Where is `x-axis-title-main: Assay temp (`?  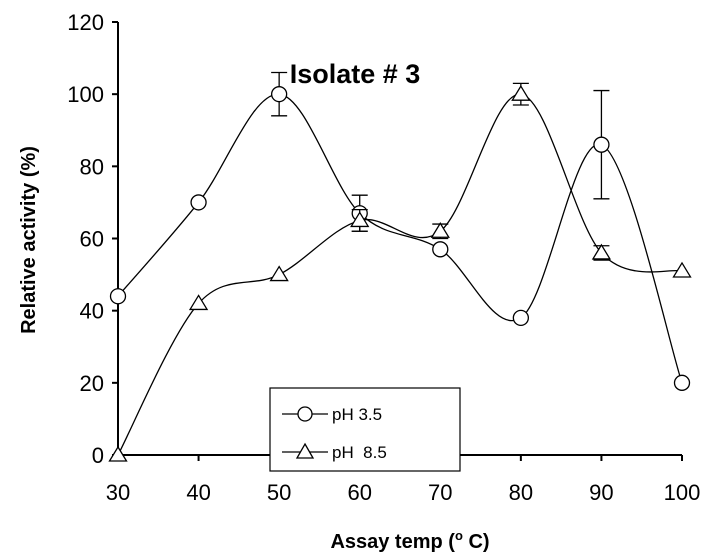
x-axis-title-main: Assay temp ( is located at coordinates (392, 542).